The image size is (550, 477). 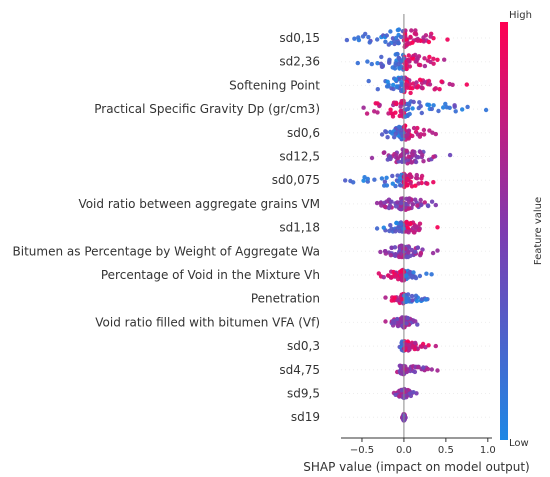 What do you see at coordinates (488, 450) in the screenshot?
I see `x-tick-label: 1.0` at bounding box center [488, 450].